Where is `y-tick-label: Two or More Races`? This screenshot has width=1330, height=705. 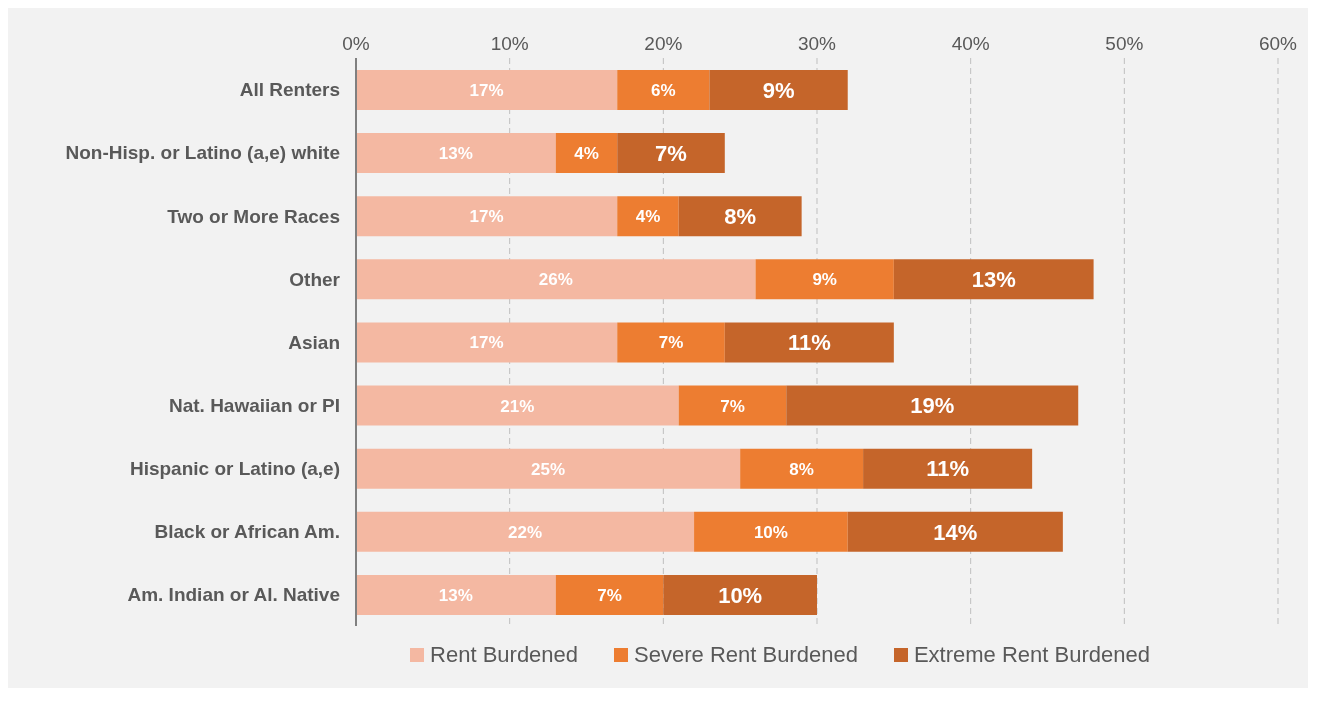
y-tick-label: Two or More Races is located at coordinates (253, 216).